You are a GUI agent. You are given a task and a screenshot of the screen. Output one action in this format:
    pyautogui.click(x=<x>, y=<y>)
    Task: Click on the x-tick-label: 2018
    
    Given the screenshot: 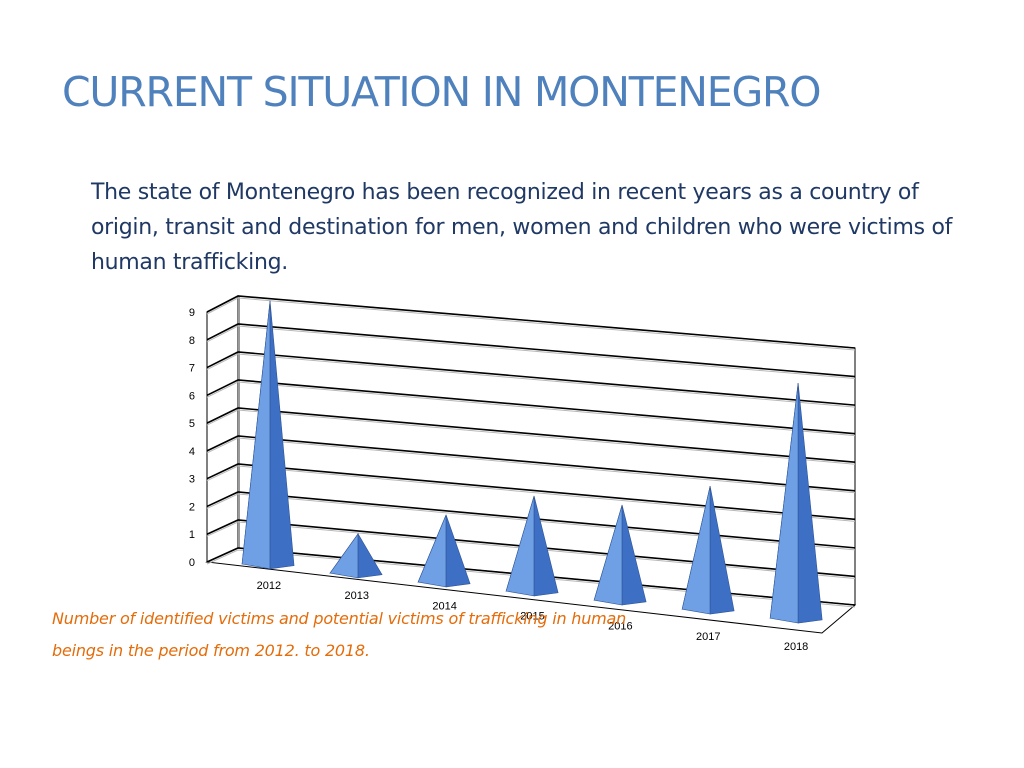 What is the action you would take?
    pyautogui.click(x=796, y=647)
    